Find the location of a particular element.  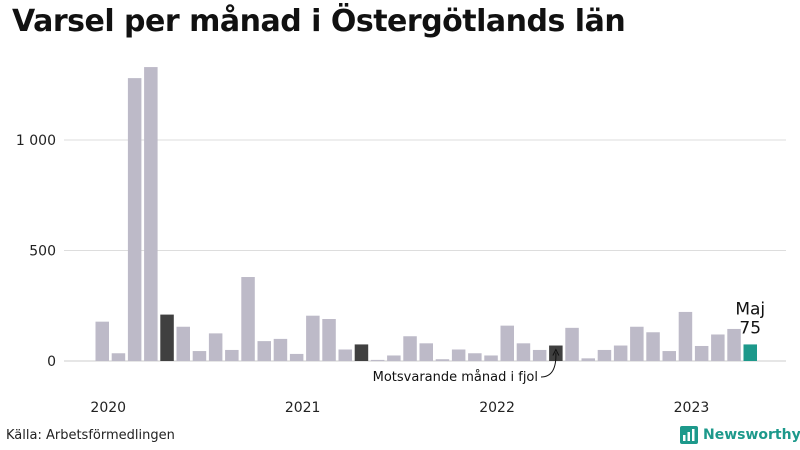

annotation-arrow-line is located at coordinates (548, 365).